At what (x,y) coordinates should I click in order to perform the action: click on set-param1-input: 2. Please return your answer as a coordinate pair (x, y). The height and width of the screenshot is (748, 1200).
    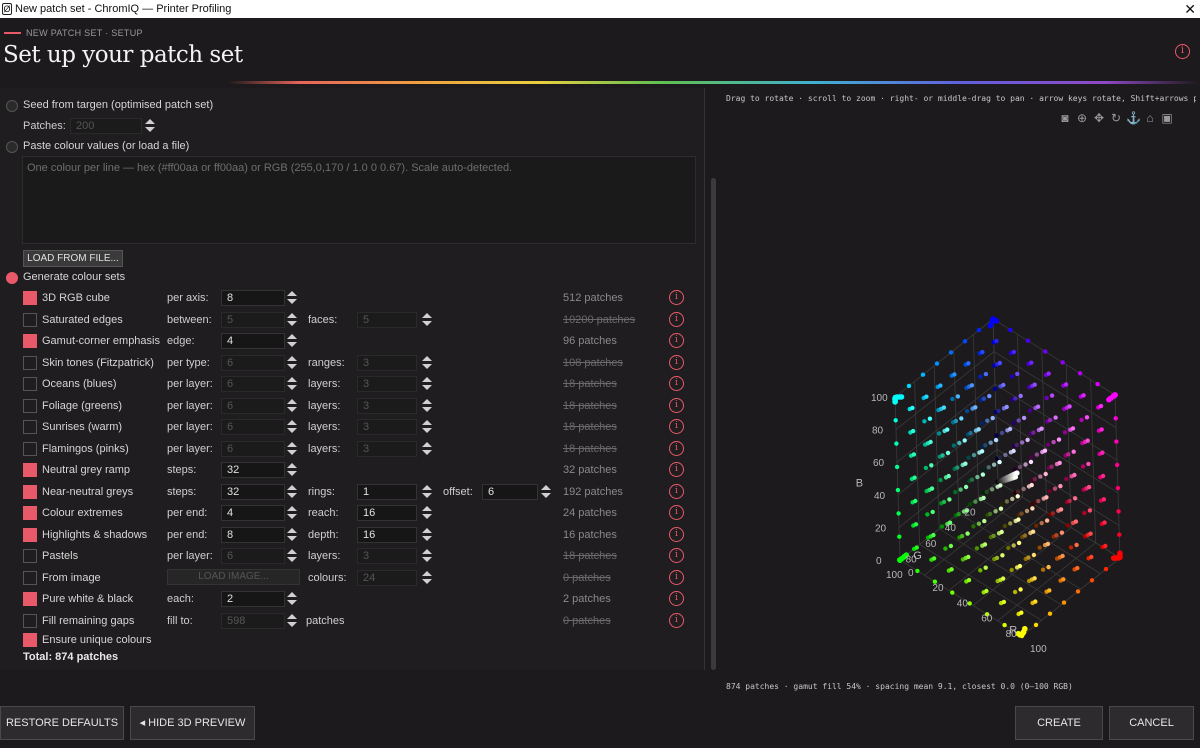
    Looking at the image, I should click on (253, 599).